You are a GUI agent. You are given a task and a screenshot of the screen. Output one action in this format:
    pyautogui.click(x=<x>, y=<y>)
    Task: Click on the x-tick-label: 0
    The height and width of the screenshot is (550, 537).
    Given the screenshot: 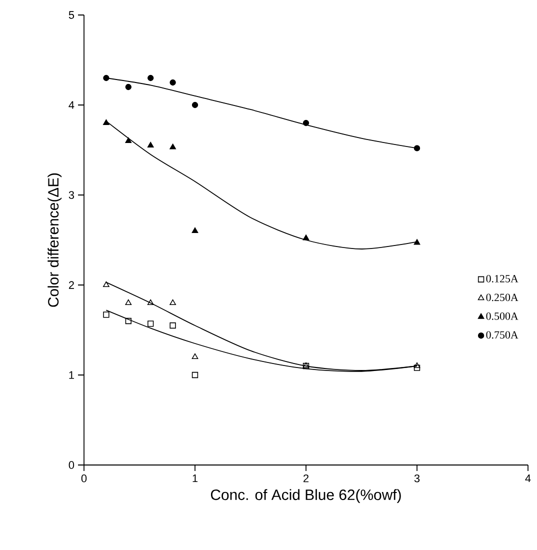 What is the action you would take?
    pyautogui.click(x=84, y=478)
    